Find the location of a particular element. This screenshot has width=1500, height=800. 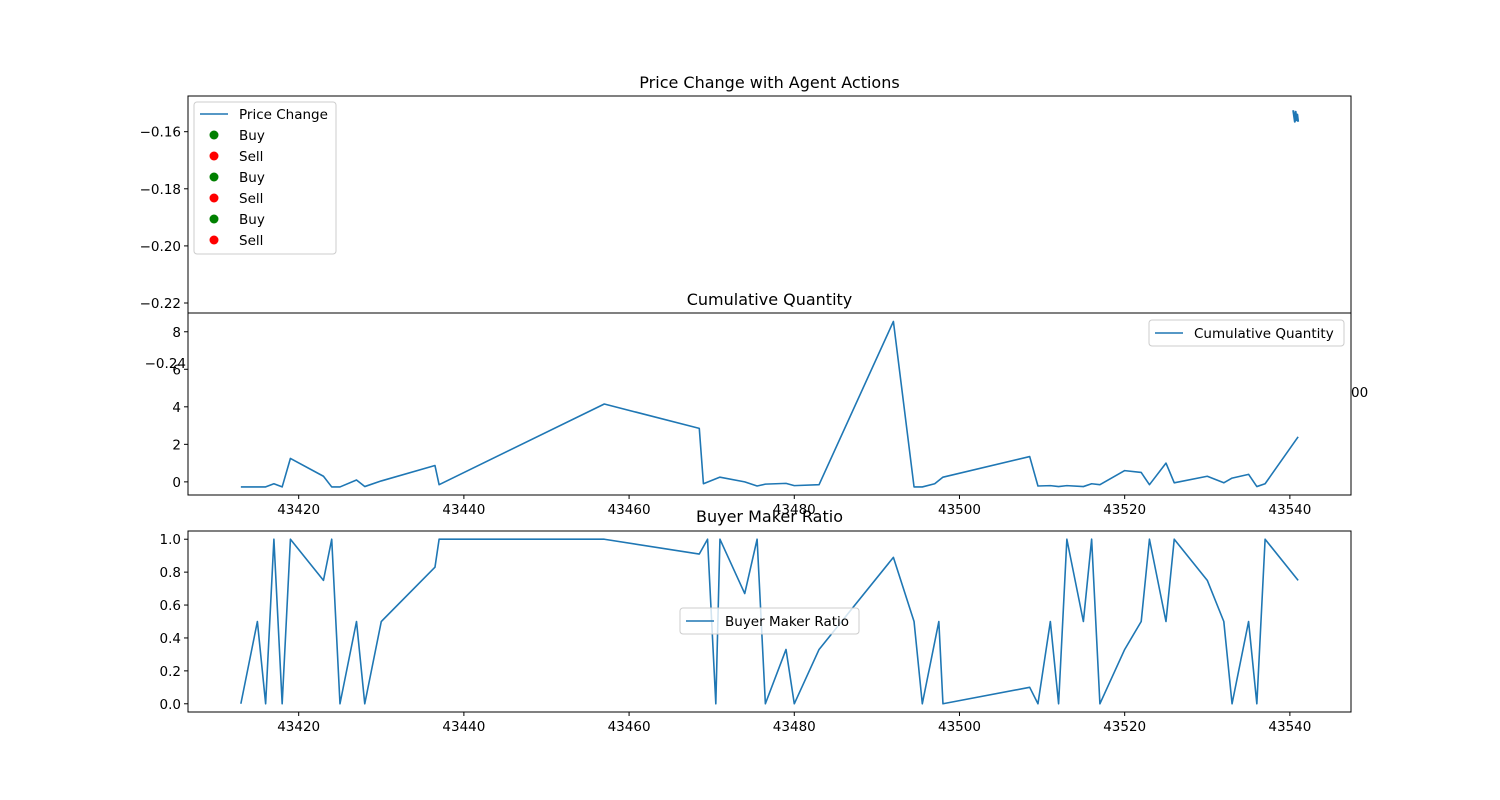

y-tick-label: −0.16 is located at coordinates (160, 133).